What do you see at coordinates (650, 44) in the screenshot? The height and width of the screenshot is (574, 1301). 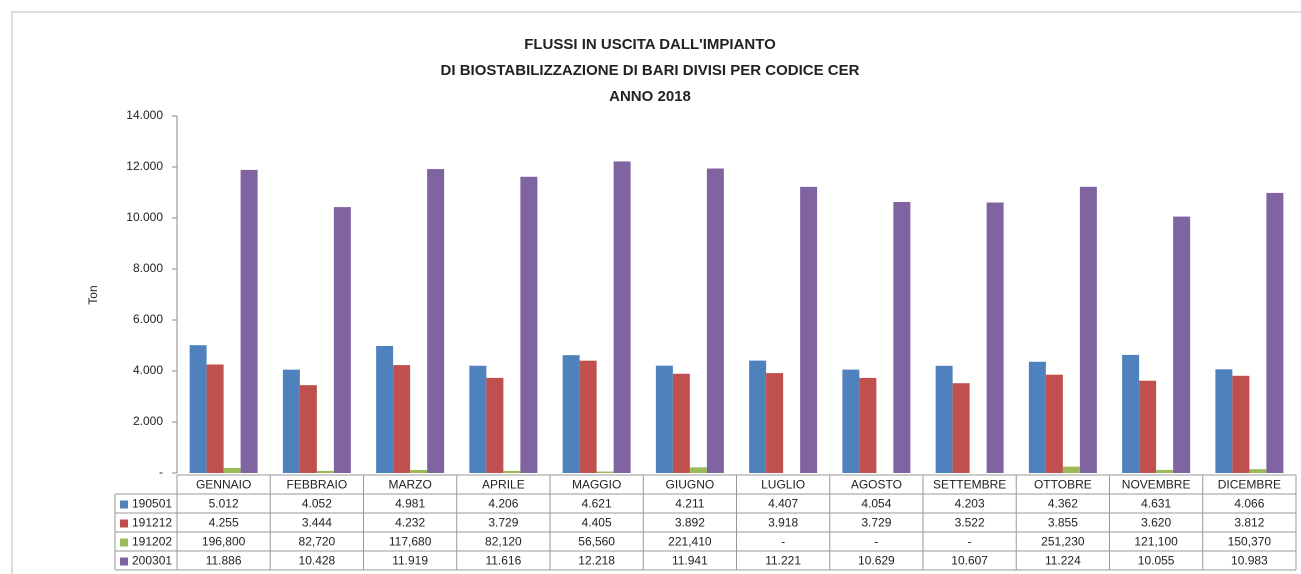 I see `chart-title: FLUSSI IN USCITA DALL'IMPIANTO` at bounding box center [650, 44].